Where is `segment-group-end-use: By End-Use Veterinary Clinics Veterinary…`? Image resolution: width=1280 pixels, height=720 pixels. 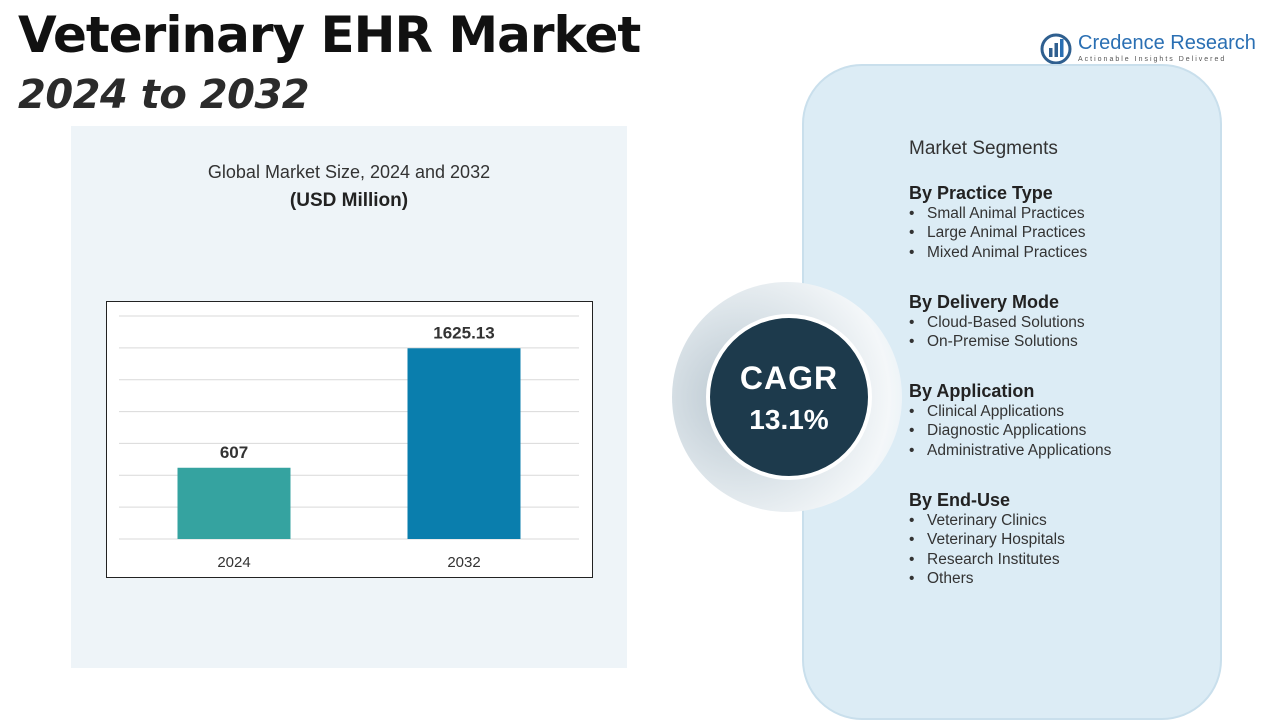
segment-group-end-use: By End-Use Veterinary Clinics Veterinary… is located at coordinates (987, 539).